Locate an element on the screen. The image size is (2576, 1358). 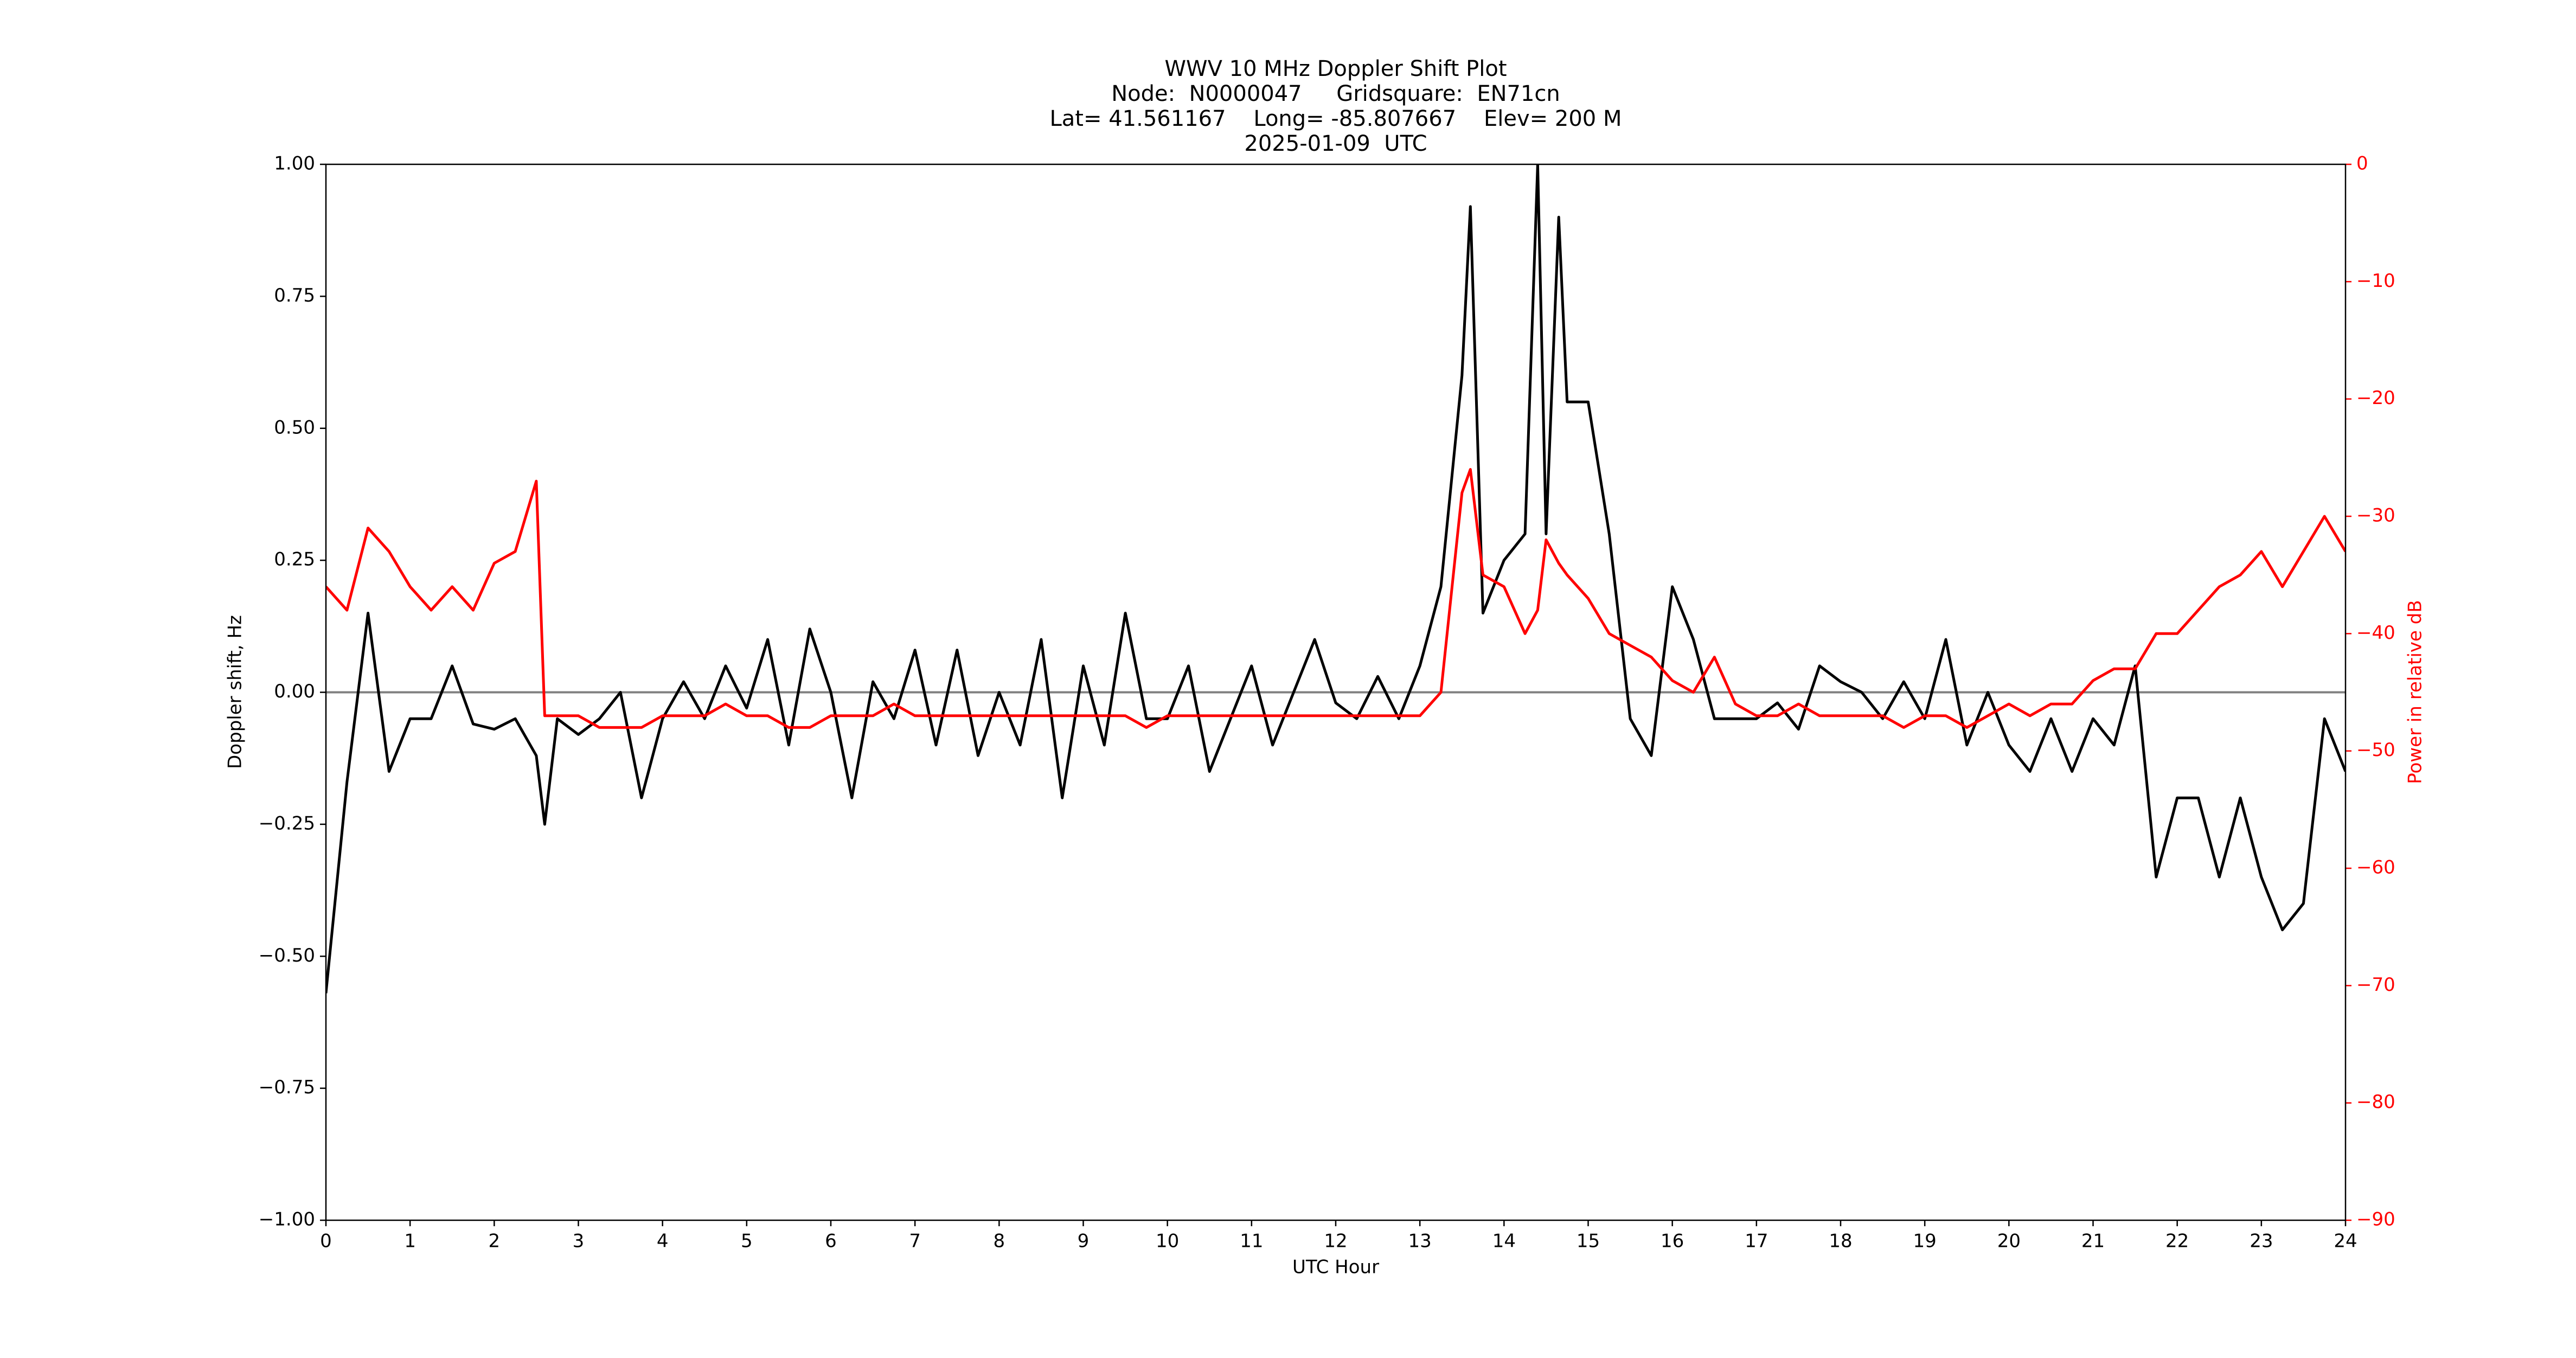
y2-tick-label: −70 is located at coordinates (2375, 985).